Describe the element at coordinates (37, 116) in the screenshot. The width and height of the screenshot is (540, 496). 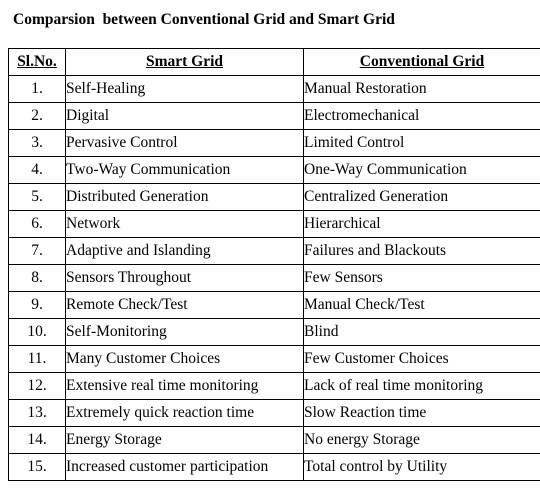
I see `serial-number-cell: 2.` at that location.